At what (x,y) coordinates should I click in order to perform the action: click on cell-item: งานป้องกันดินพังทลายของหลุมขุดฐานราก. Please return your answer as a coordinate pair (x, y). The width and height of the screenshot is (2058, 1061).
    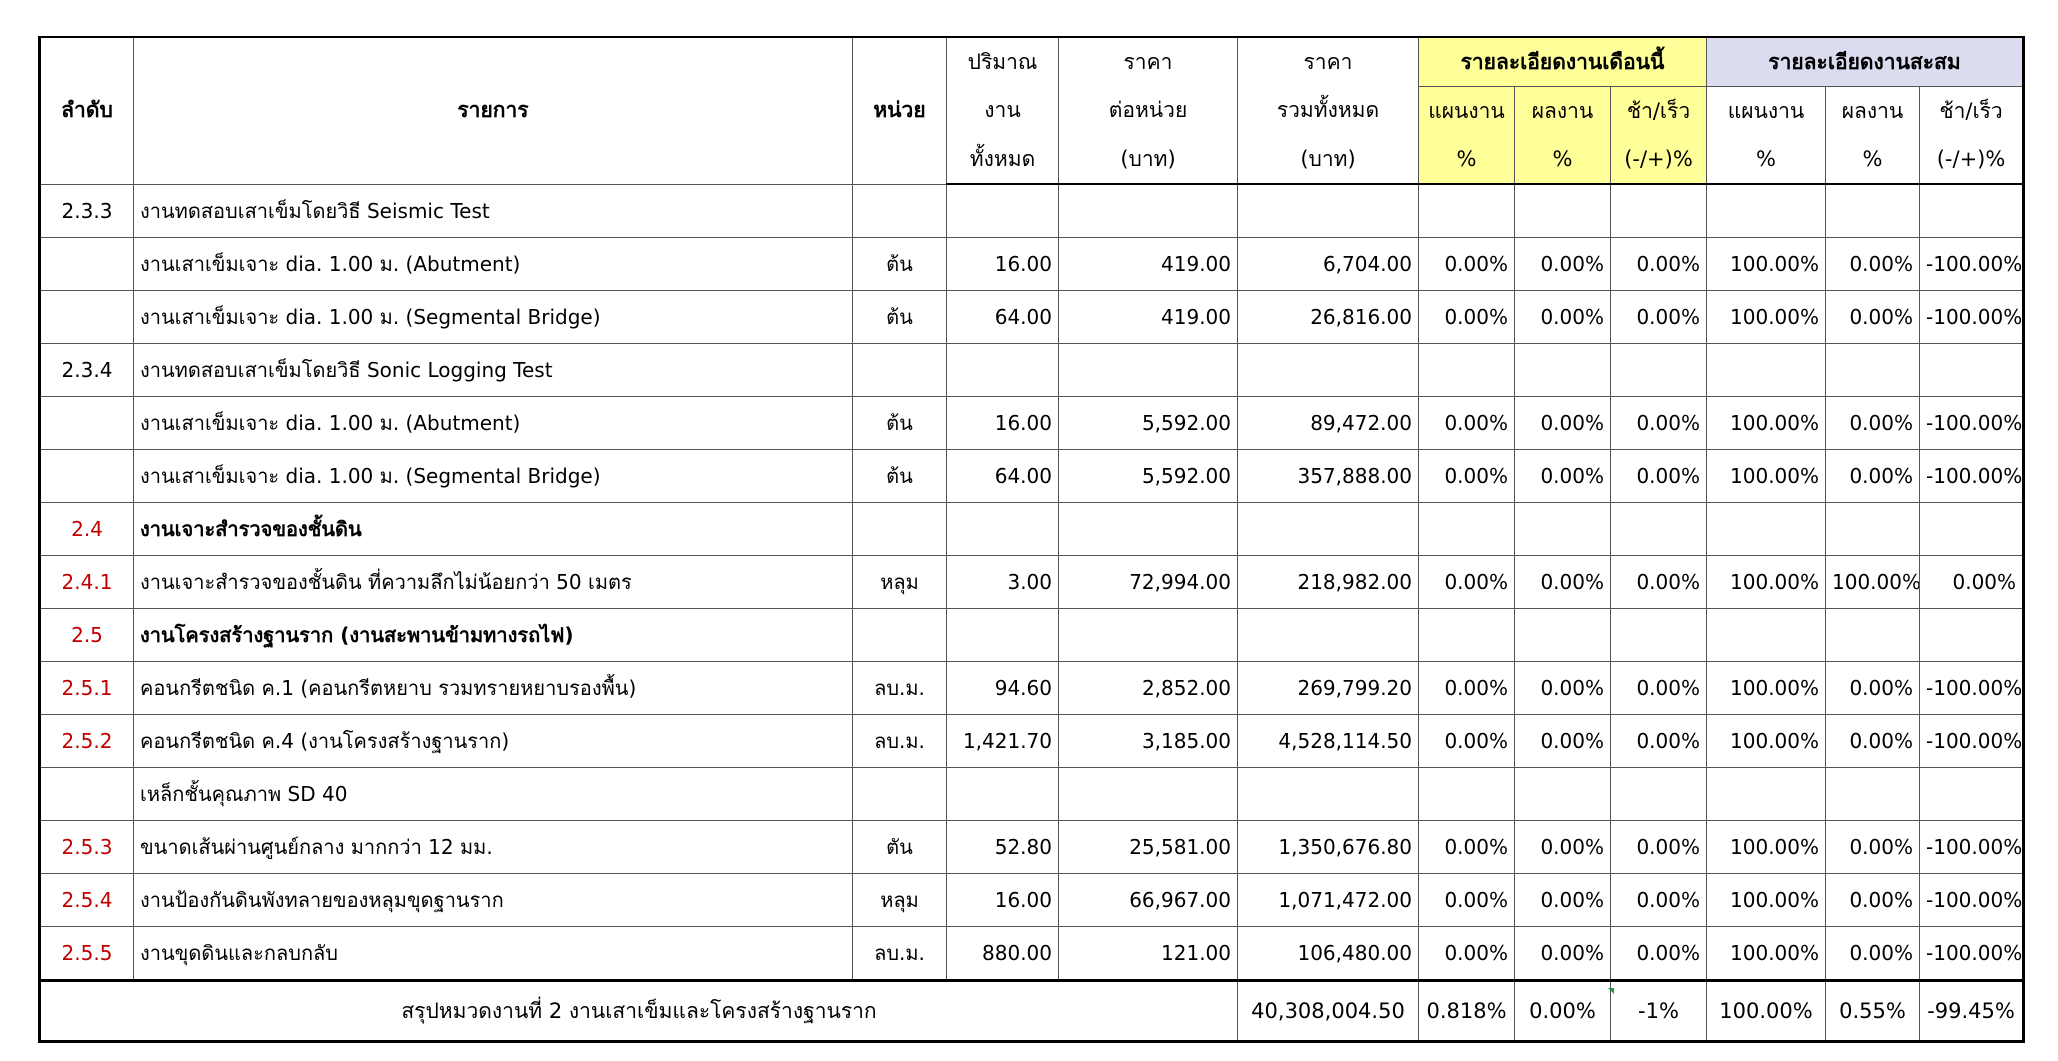
    Looking at the image, I should click on (493, 900).